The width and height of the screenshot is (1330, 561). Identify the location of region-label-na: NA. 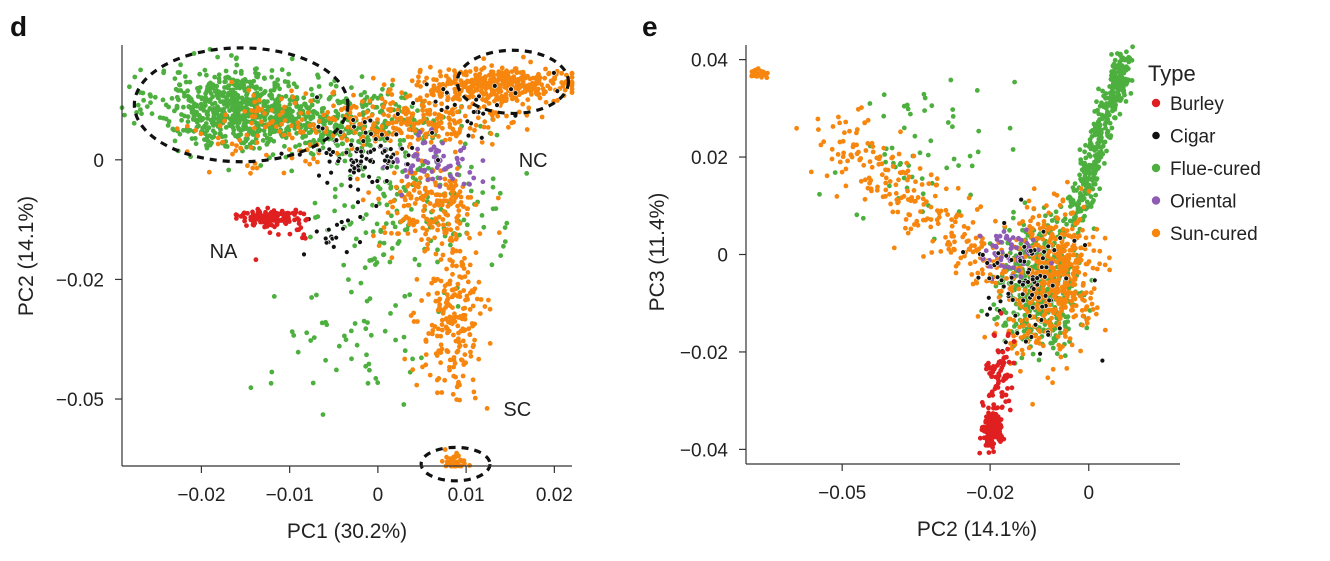
(224, 252).